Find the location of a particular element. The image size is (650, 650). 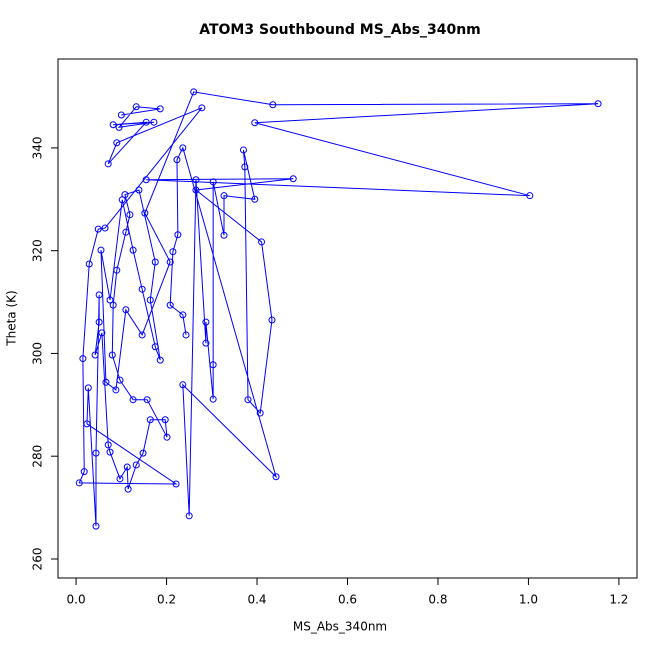

x-tick-label: 0.8 is located at coordinates (437, 600).